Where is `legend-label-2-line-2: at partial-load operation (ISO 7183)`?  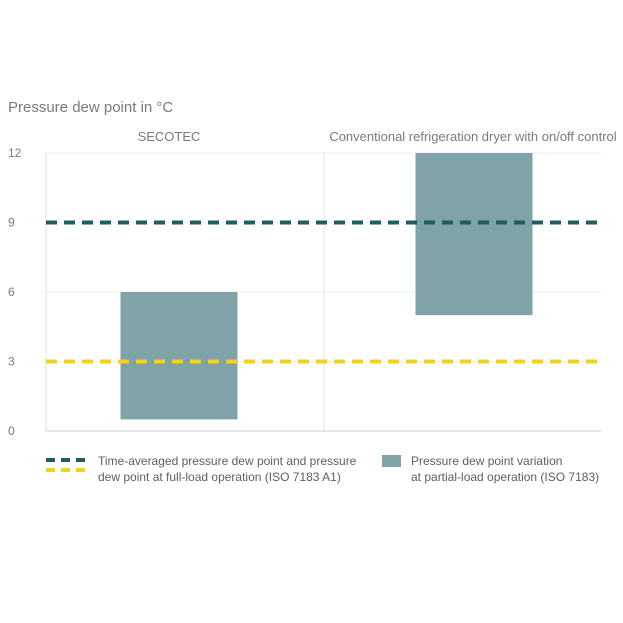
legend-label-2-line-2: at partial-load operation (ISO 7183) is located at coordinates (505, 477).